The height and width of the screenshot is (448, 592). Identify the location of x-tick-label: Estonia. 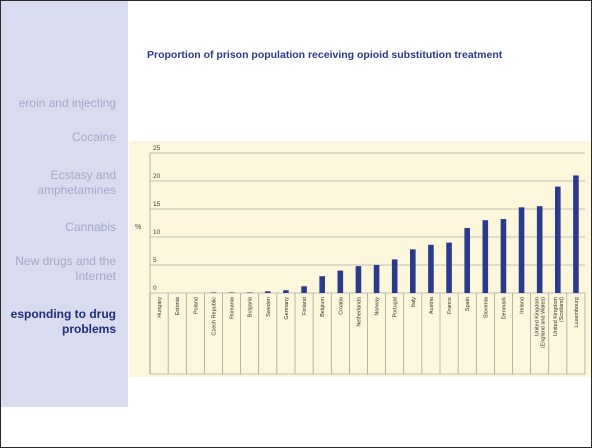
(178, 305).